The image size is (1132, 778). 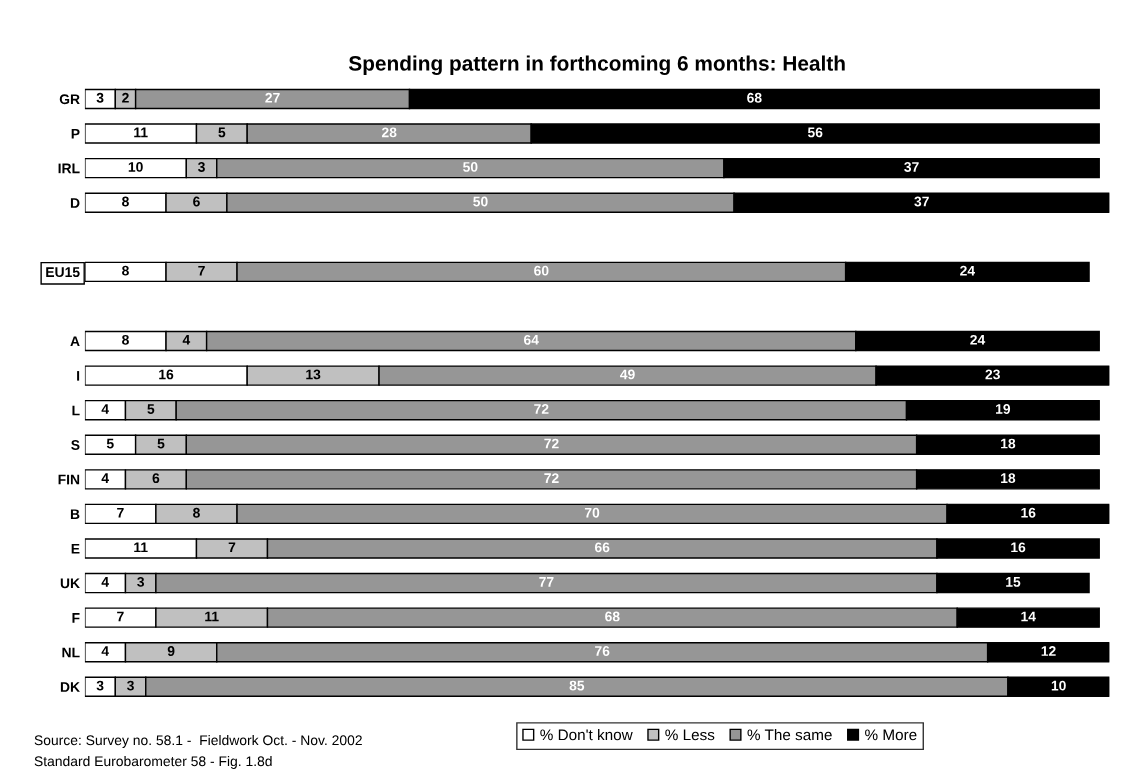 I want to click on y-tick-label: A, so click(x=75, y=341).